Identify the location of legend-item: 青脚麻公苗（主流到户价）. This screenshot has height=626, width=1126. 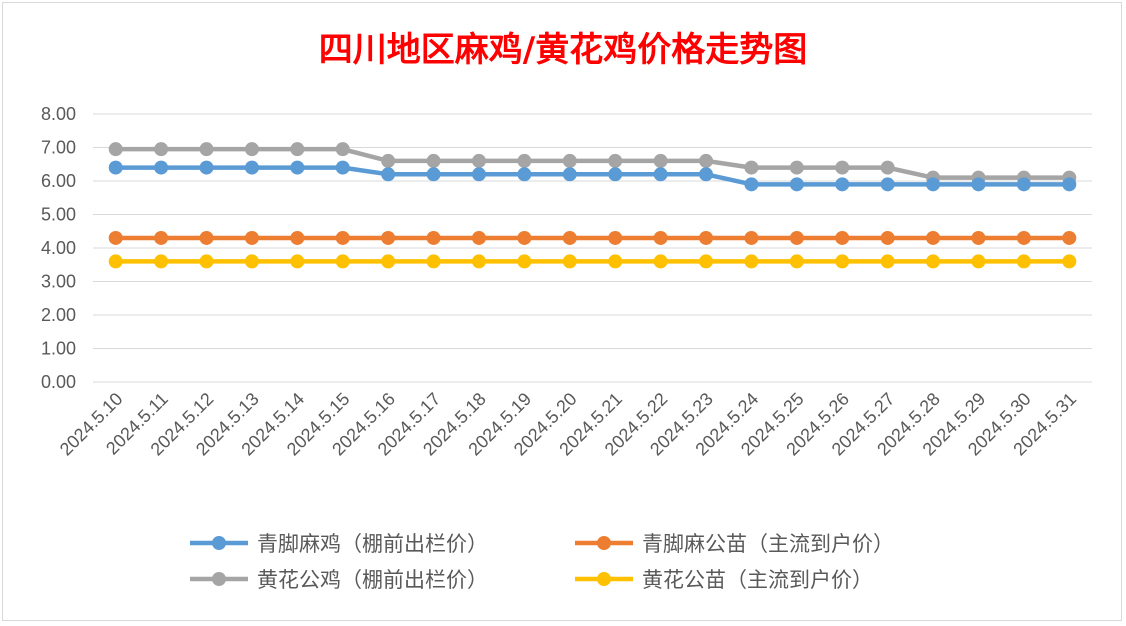
(734, 544).